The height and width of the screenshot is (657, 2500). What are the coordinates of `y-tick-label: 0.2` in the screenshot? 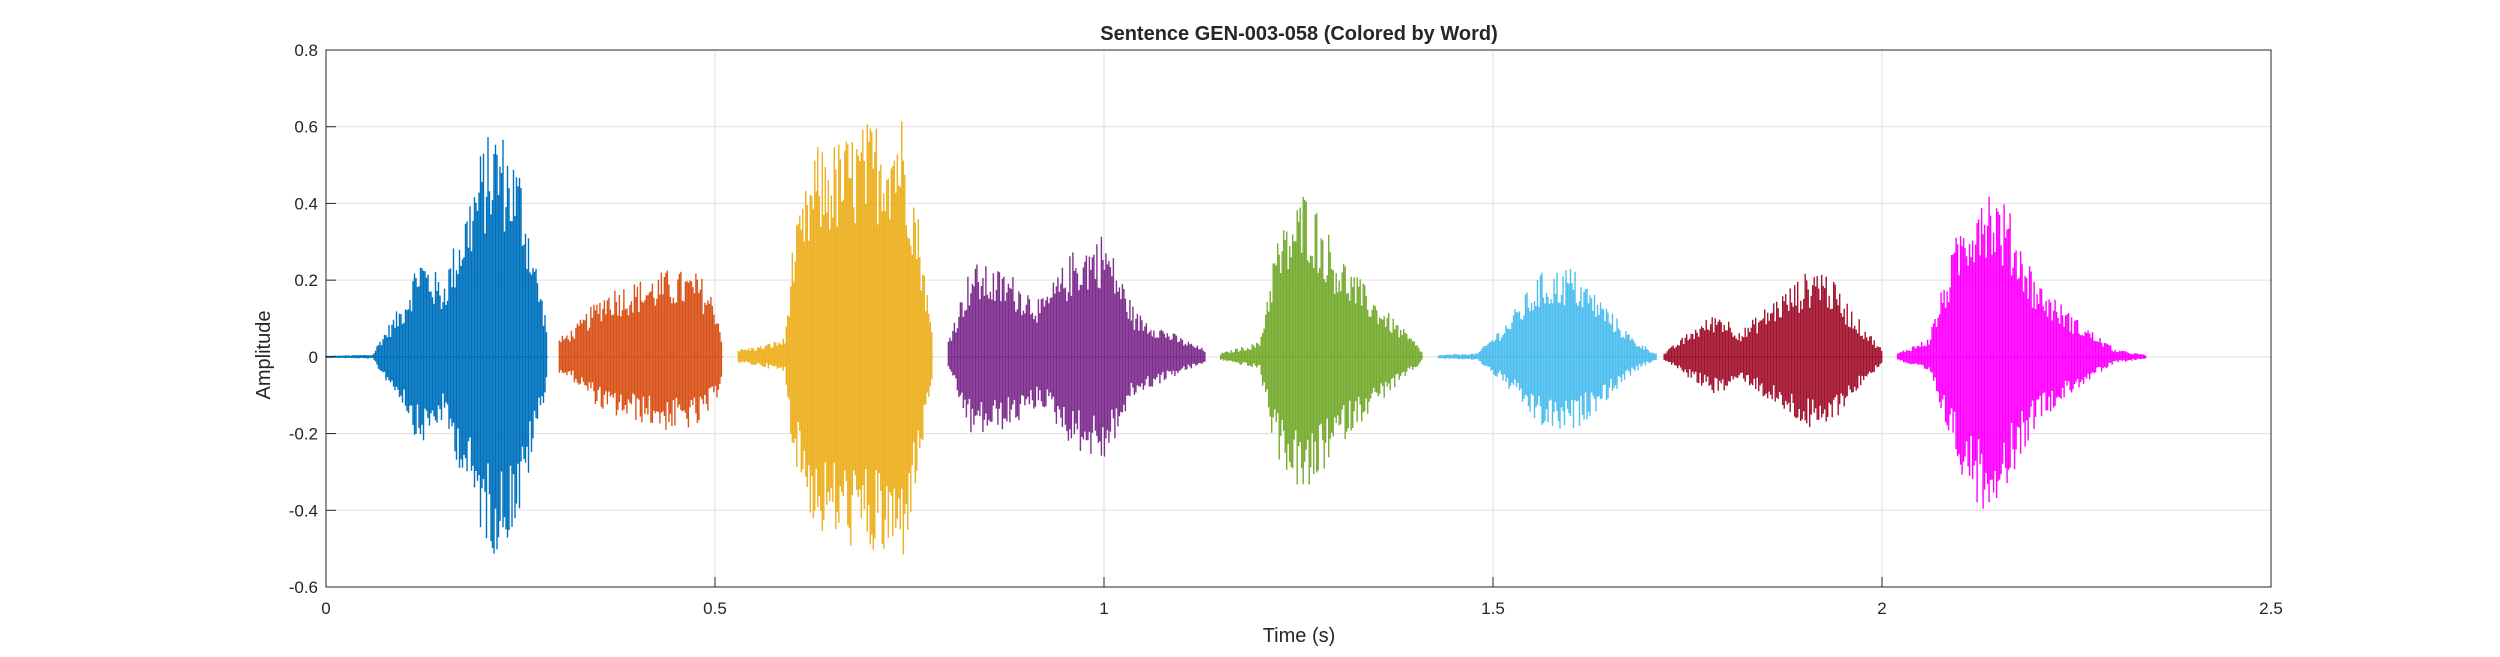 It's located at (306, 280).